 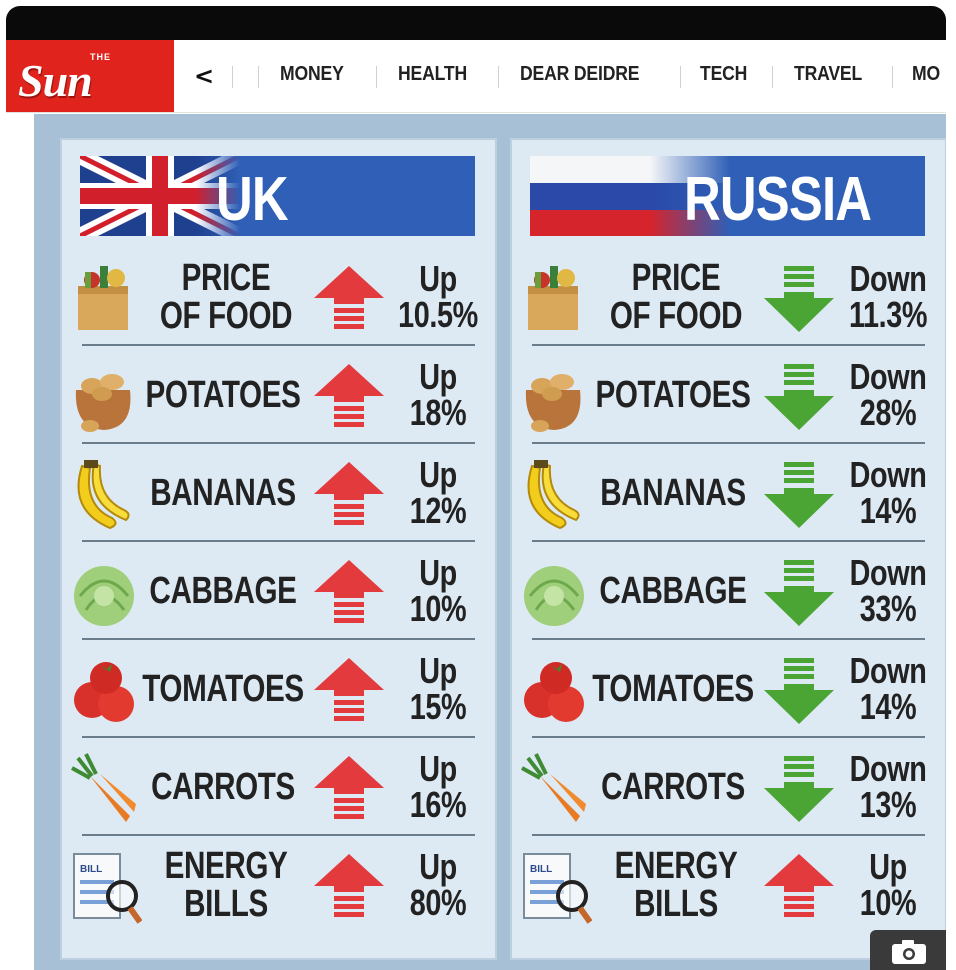 I want to click on price-change: Up 10.5%, so click(x=438, y=297).